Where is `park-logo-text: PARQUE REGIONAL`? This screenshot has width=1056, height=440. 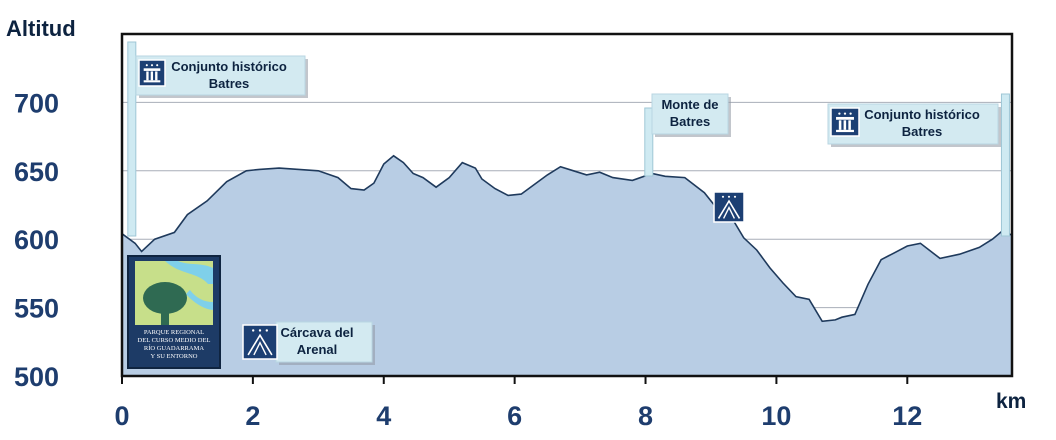 park-logo-text: PARQUE REGIONAL is located at coordinates (174, 332).